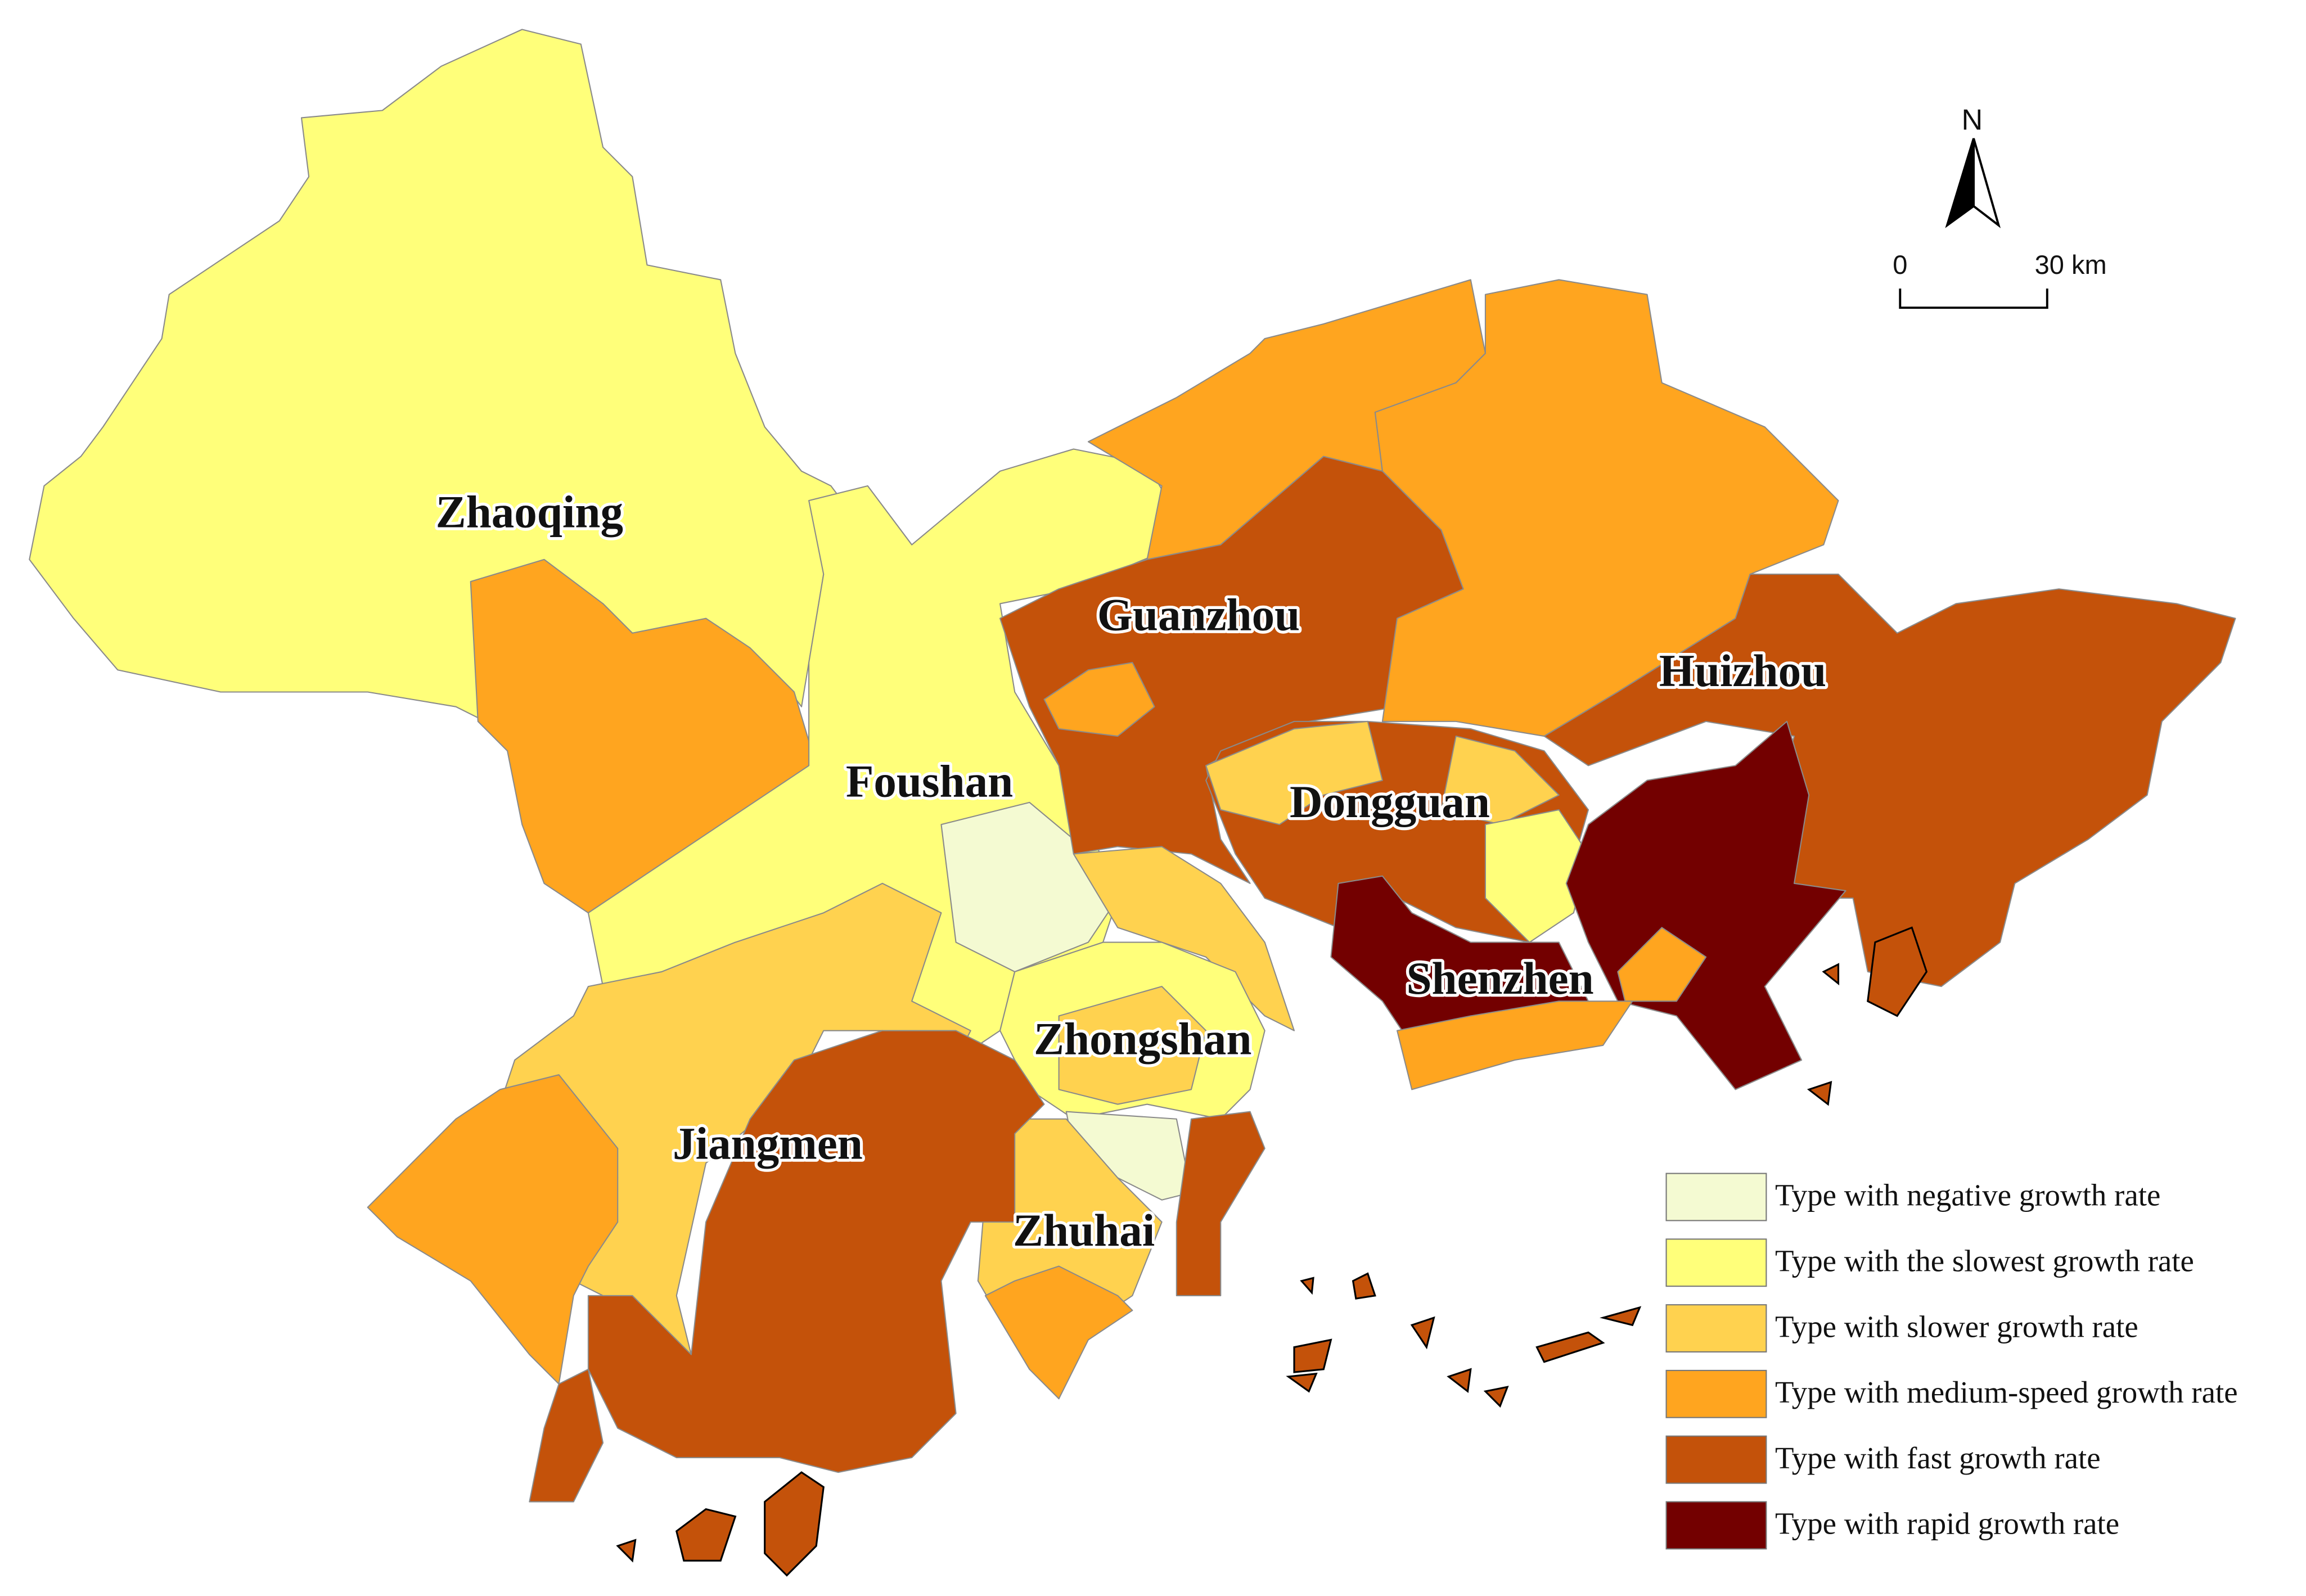 Image resolution: width=2306 pixels, height=1596 pixels. What do you see at coordinates (929, 781) in the screenshot?
I see `city-label: Foushan` at bounding box center [929, 781].